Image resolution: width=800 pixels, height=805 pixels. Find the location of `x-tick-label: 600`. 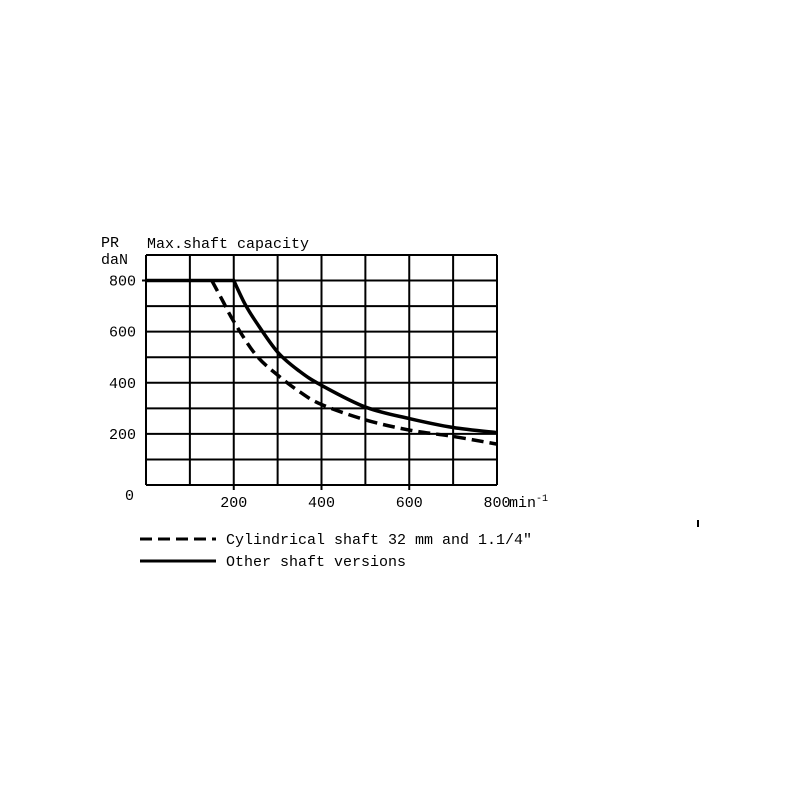

x-tick-label: 600 is located at coordinates (409, 503).